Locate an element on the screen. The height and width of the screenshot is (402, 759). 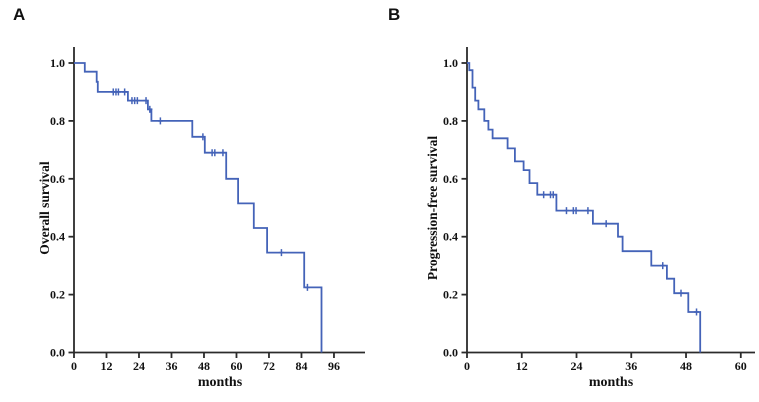
x-tick-label: 84 is located at coordinates (301, 366).